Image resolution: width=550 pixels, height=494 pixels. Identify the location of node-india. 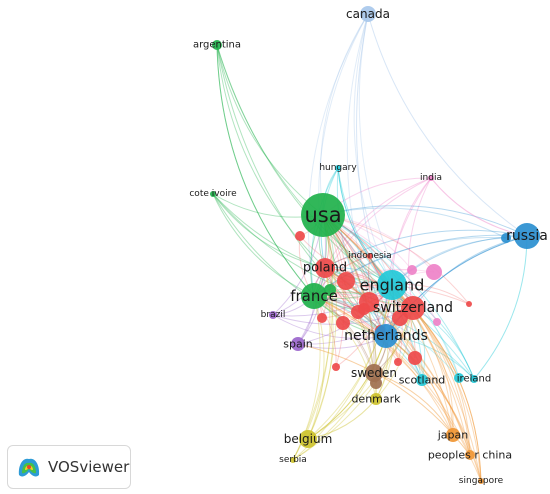
(431, 178).